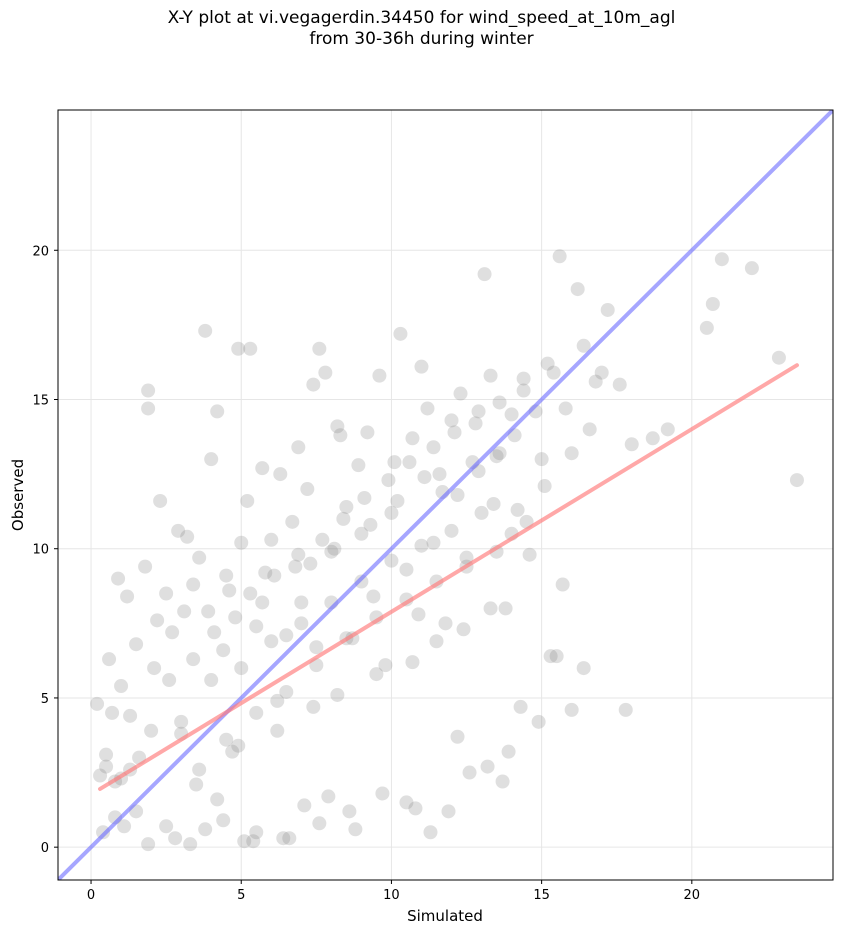 Image resolution: width=843 pixels, height=934 pixels. What do you see at coordinates (91, 895) in the screenshot?
I see `x-tick-label: 0` at bounding box center [91, 895].